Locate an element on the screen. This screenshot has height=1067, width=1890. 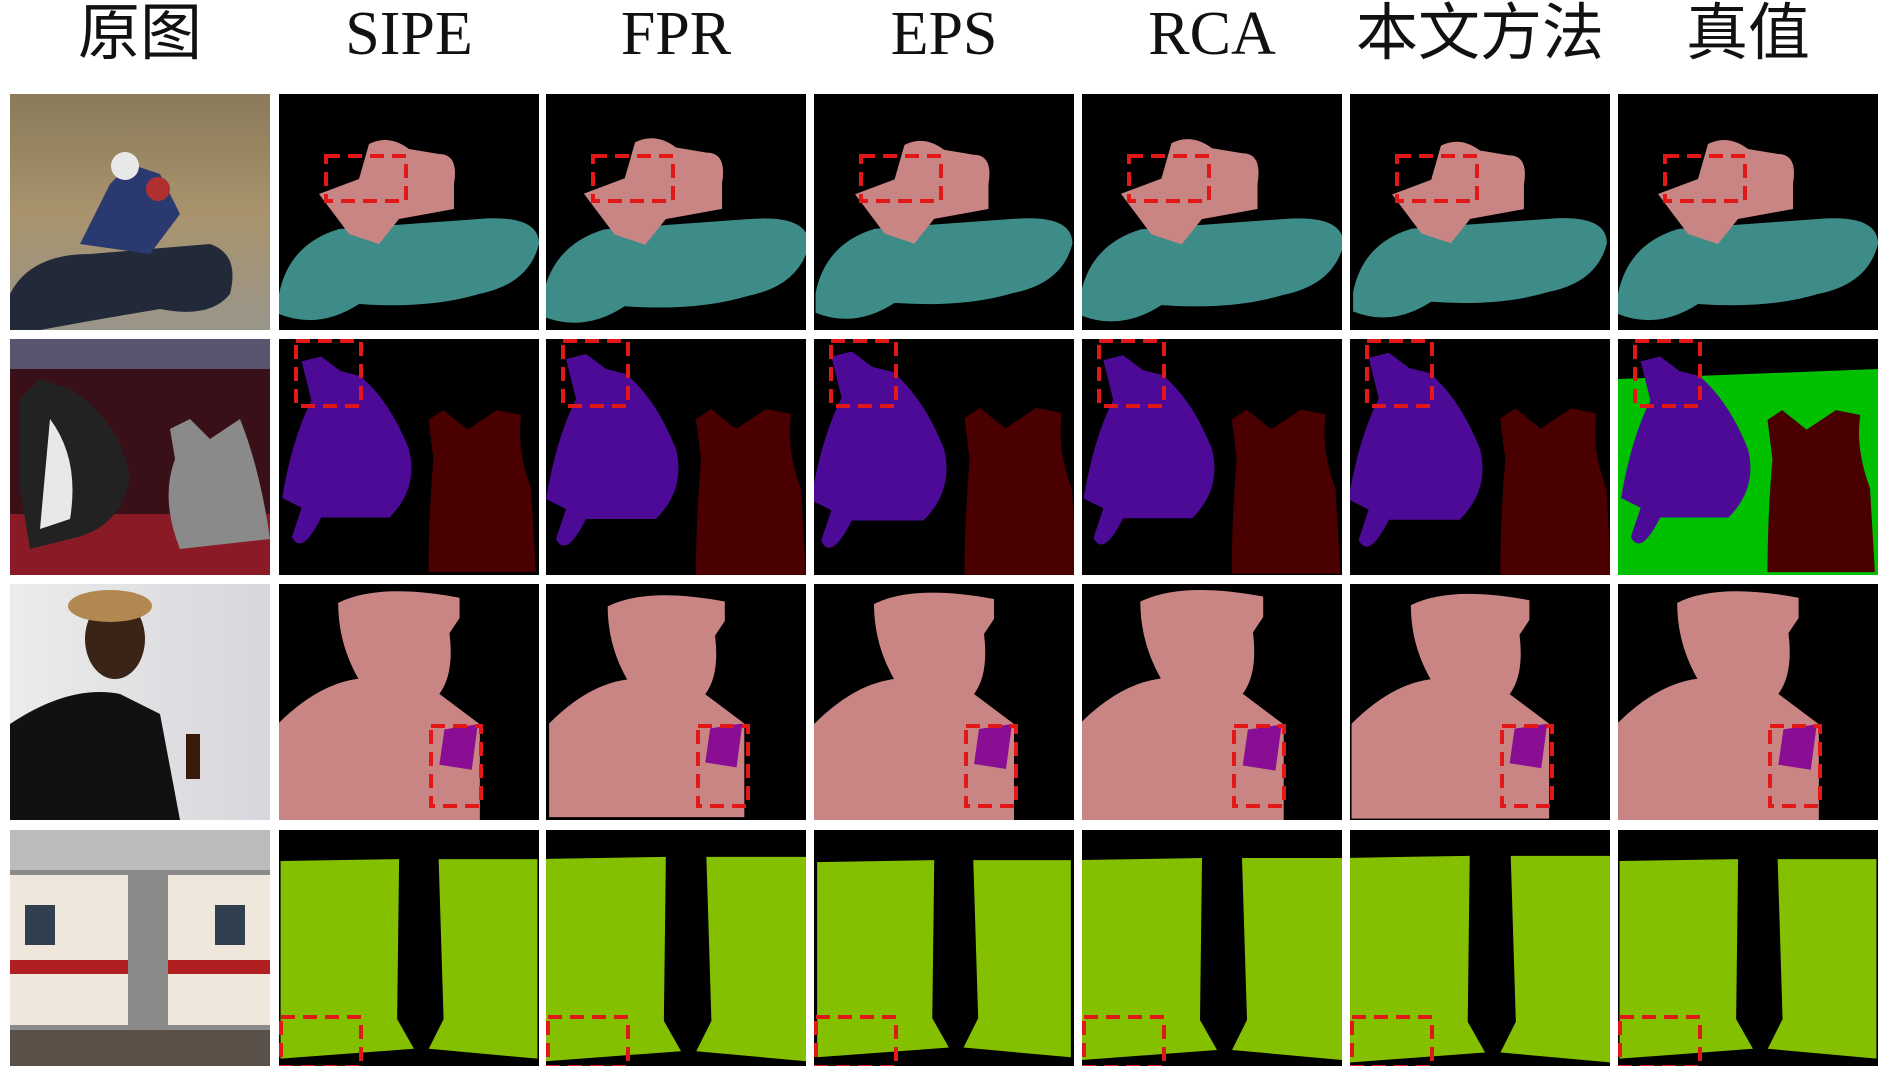
column-header: 真值 is located at coordinates (1748, 34).